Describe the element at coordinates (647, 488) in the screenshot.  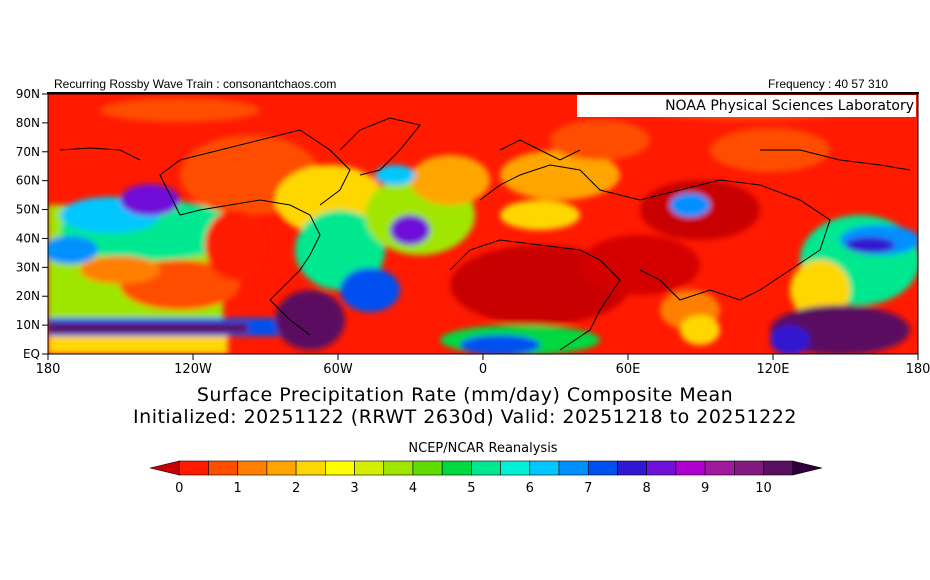
I see `colorbar-label: 8` at that location.